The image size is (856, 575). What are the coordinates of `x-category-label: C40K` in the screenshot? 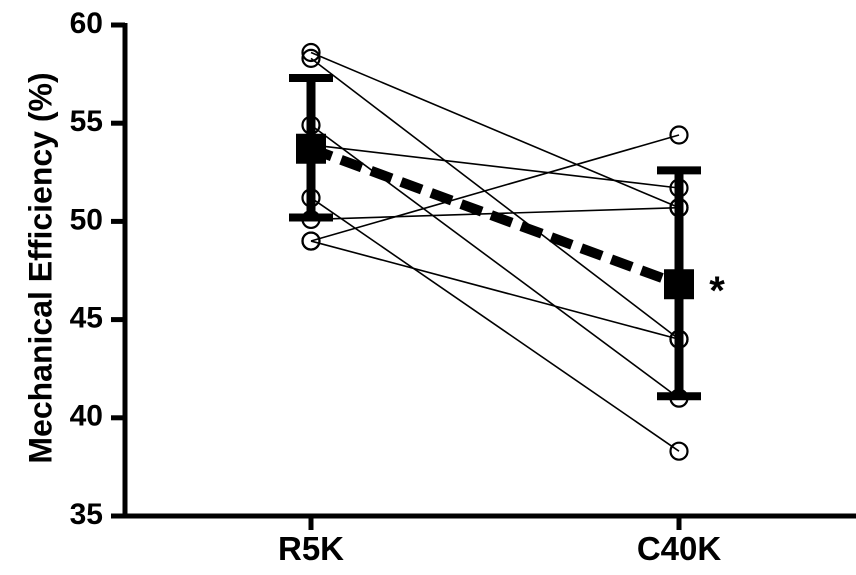 It's located at (679, 548).